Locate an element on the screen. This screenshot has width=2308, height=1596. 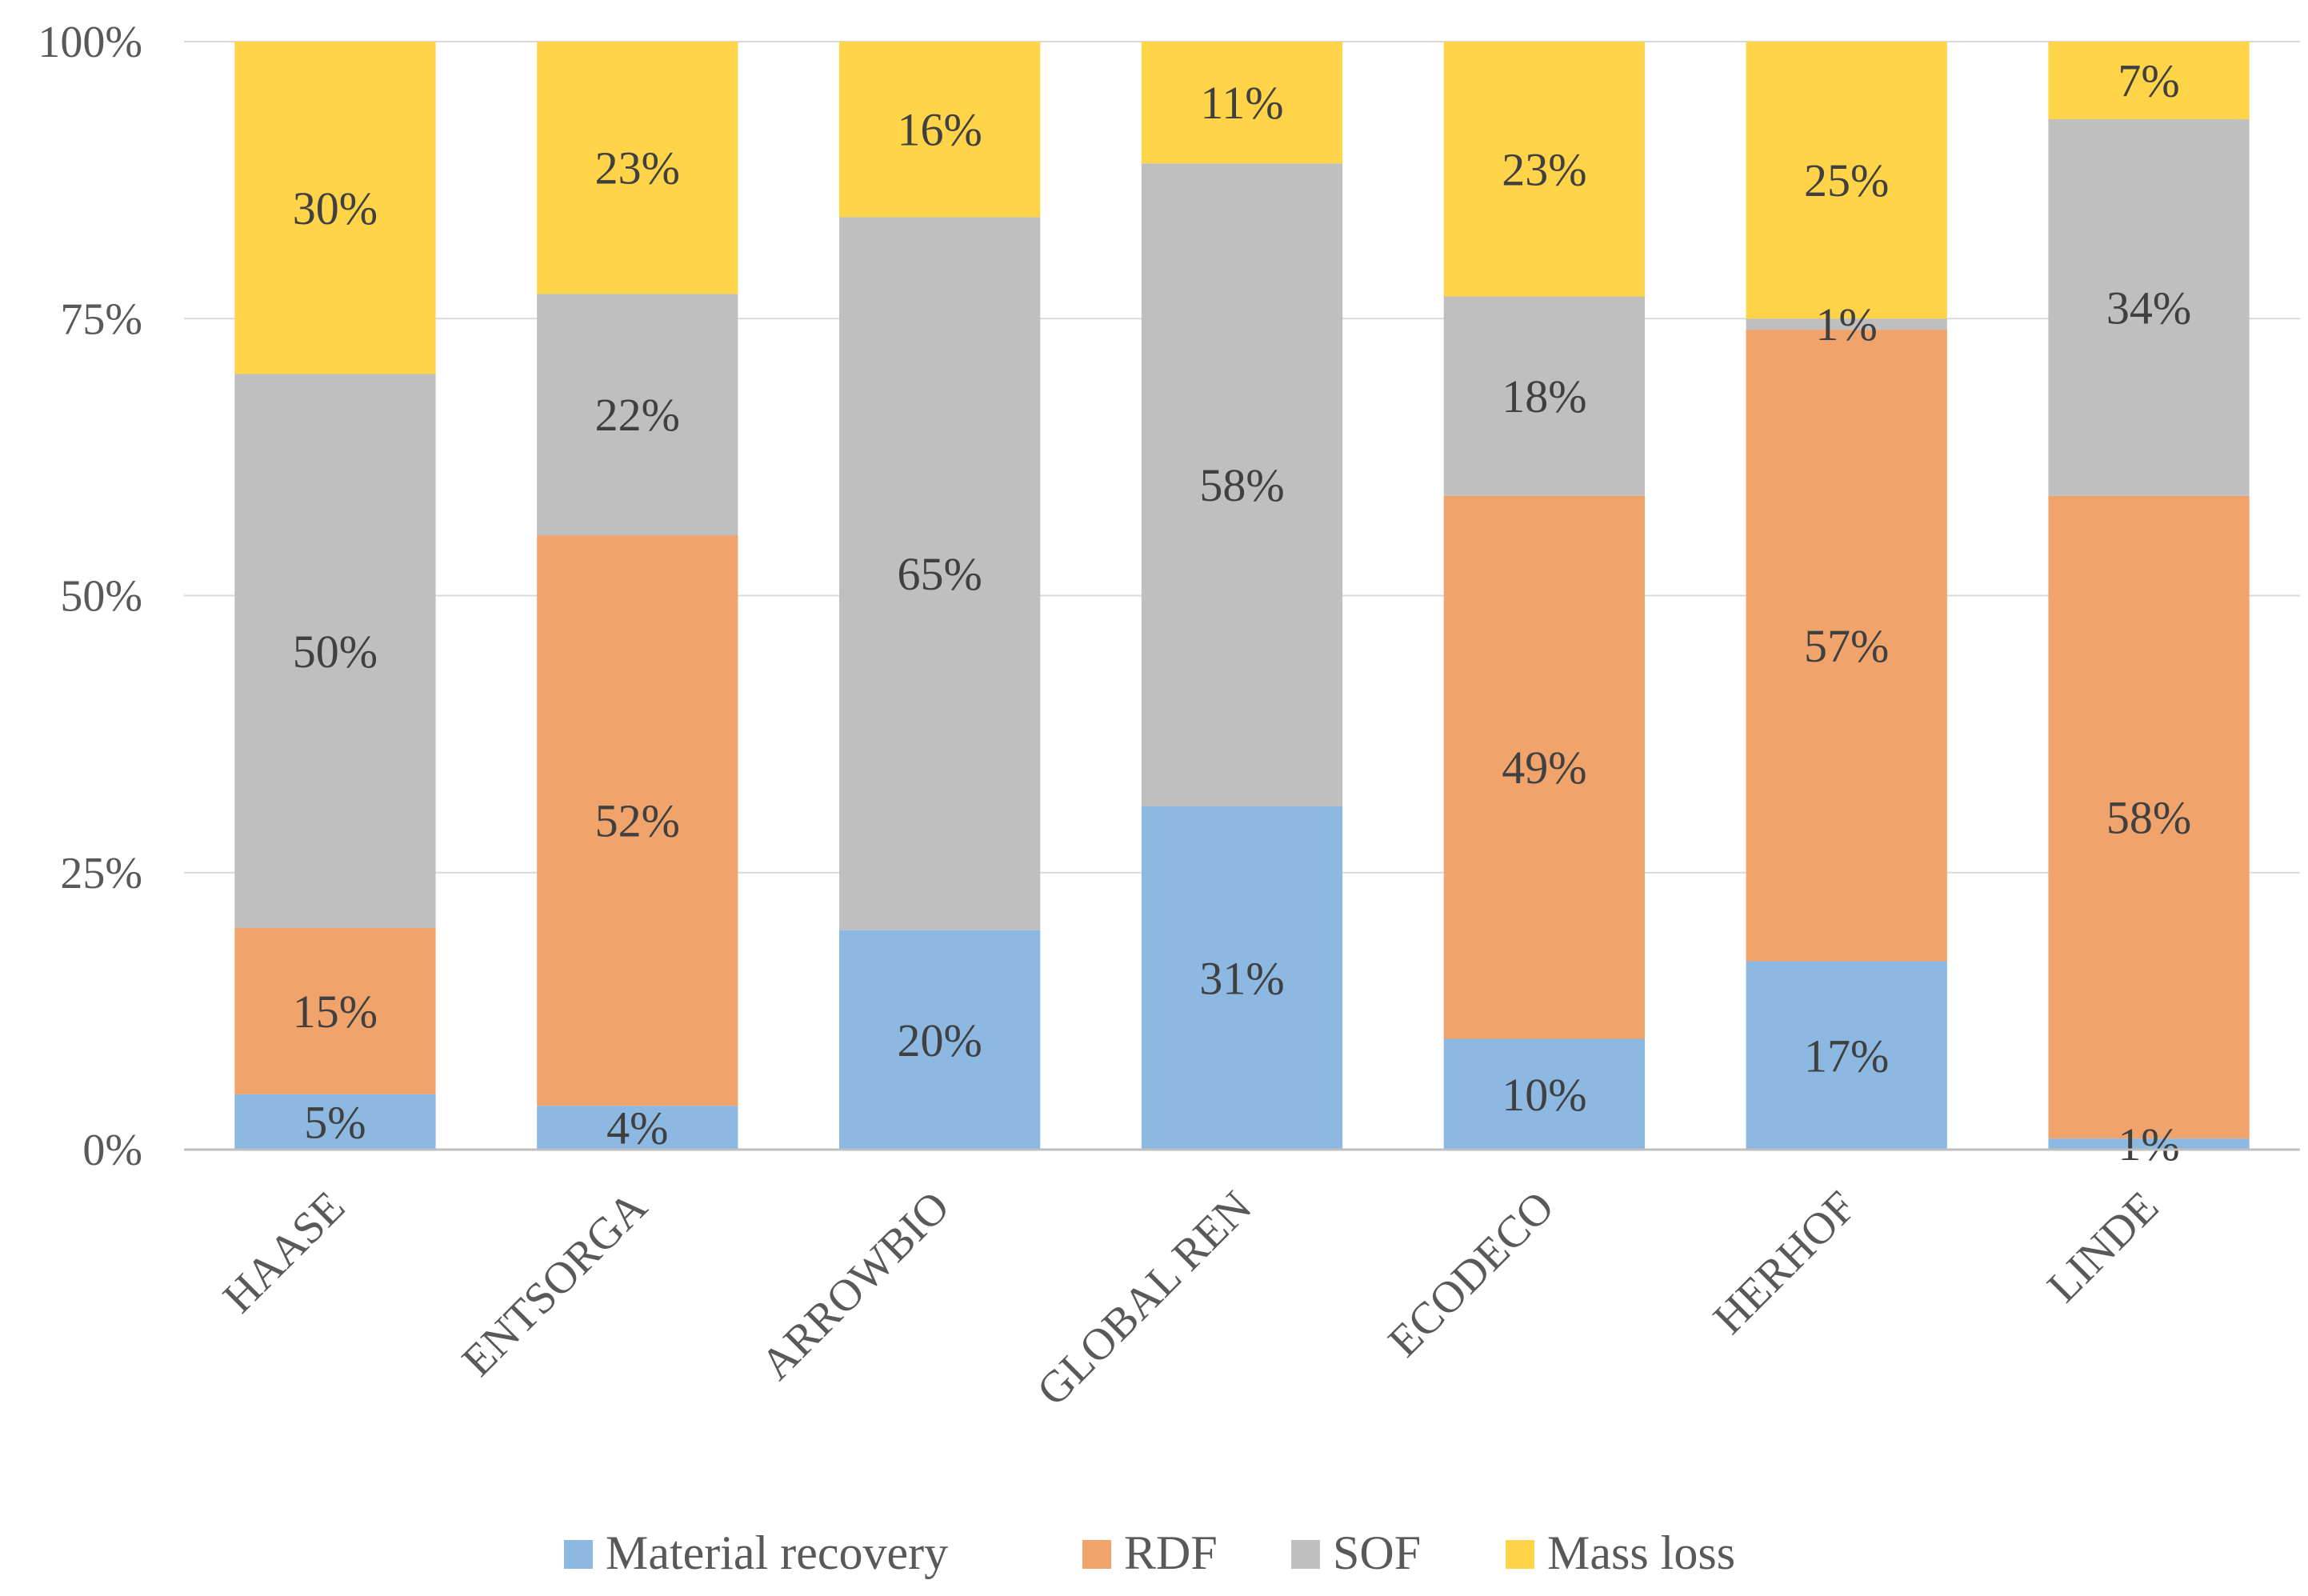
x-tick-label: HAASE is located at coordinates (284, 1252).